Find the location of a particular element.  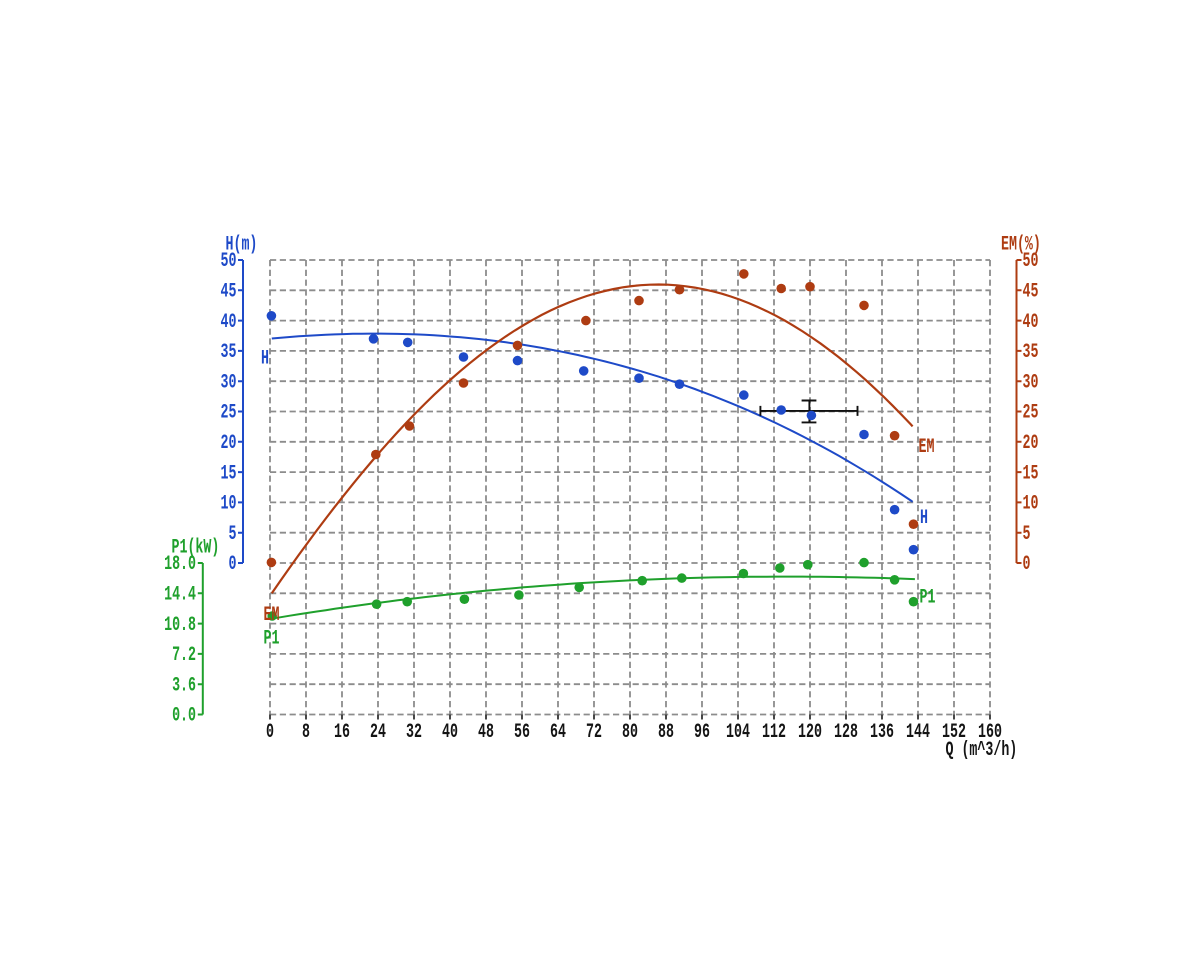

svg-text: 64 is located at coordinates (558, 733).